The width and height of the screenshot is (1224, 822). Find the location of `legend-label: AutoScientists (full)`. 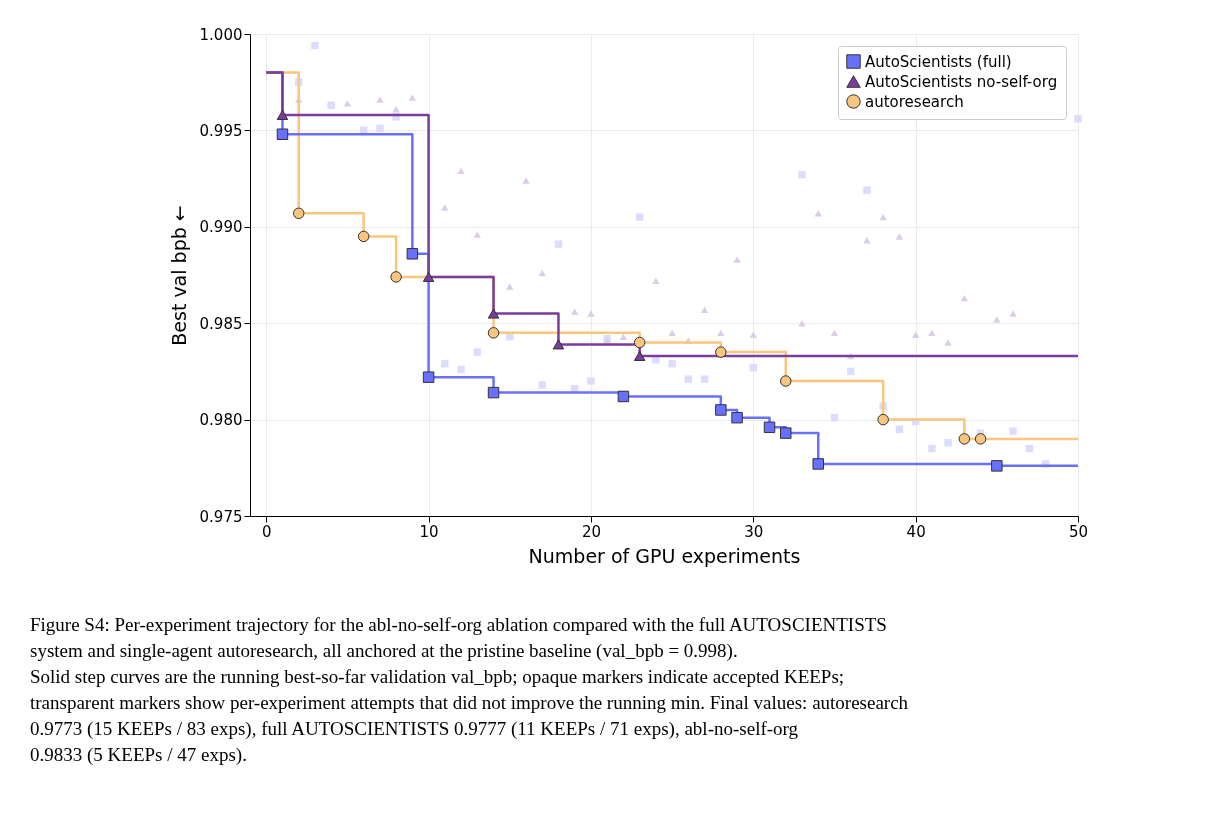

legend-label: AutoScientists (full) is located at coordinates (938, 61).